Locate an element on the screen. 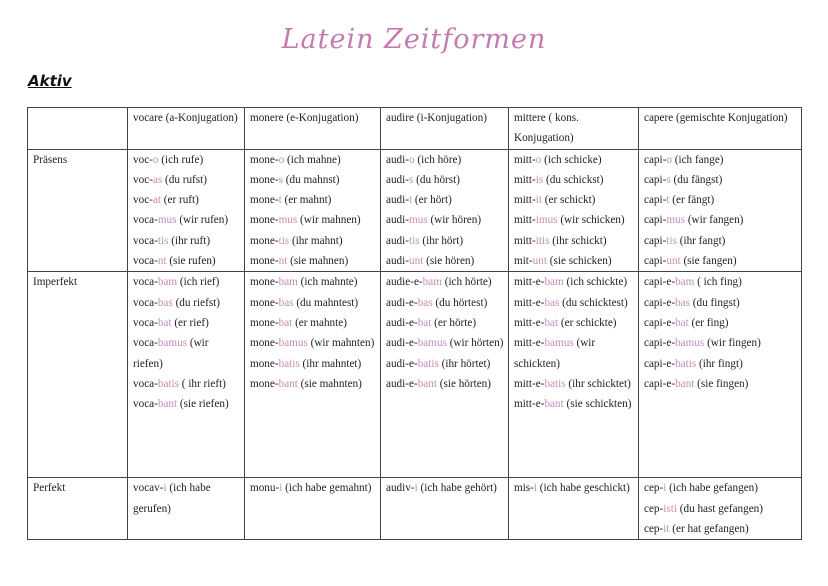 This screenshot has height=586, width=828. verb-translation: (ihr schicktet) is located at coordinates (598, 383).